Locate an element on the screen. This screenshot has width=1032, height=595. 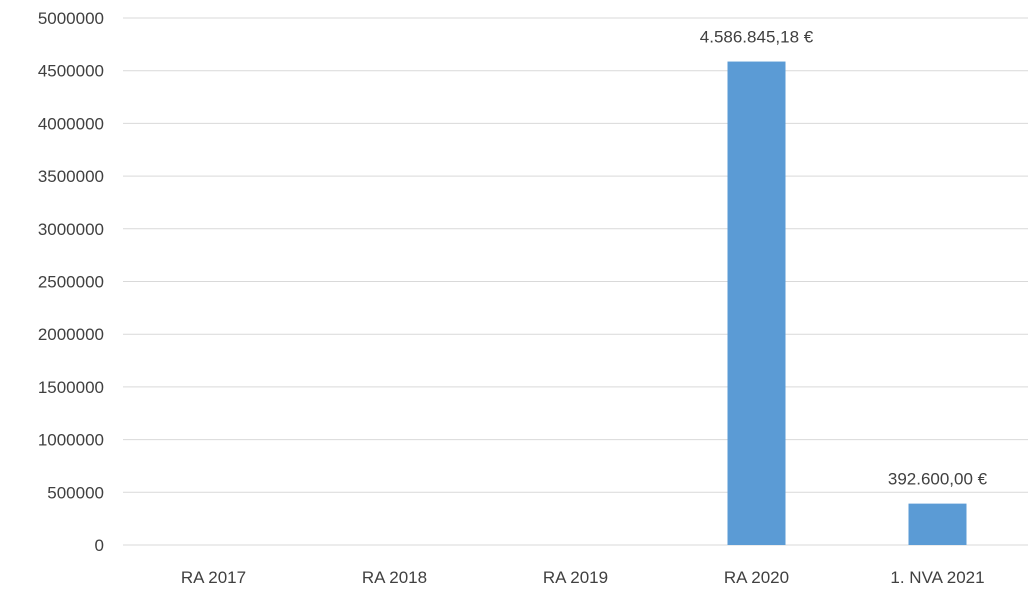
y-tick-label: 1500000 is located at coordinates (71, 387).